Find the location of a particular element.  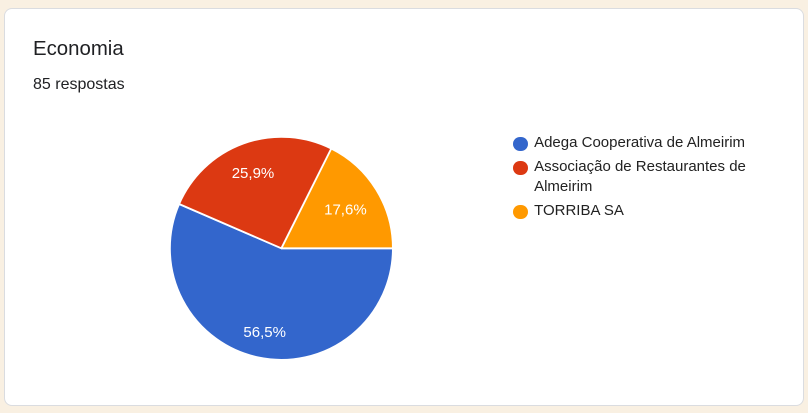

svg-text: 17,6% is located at coordinates (345, 210).